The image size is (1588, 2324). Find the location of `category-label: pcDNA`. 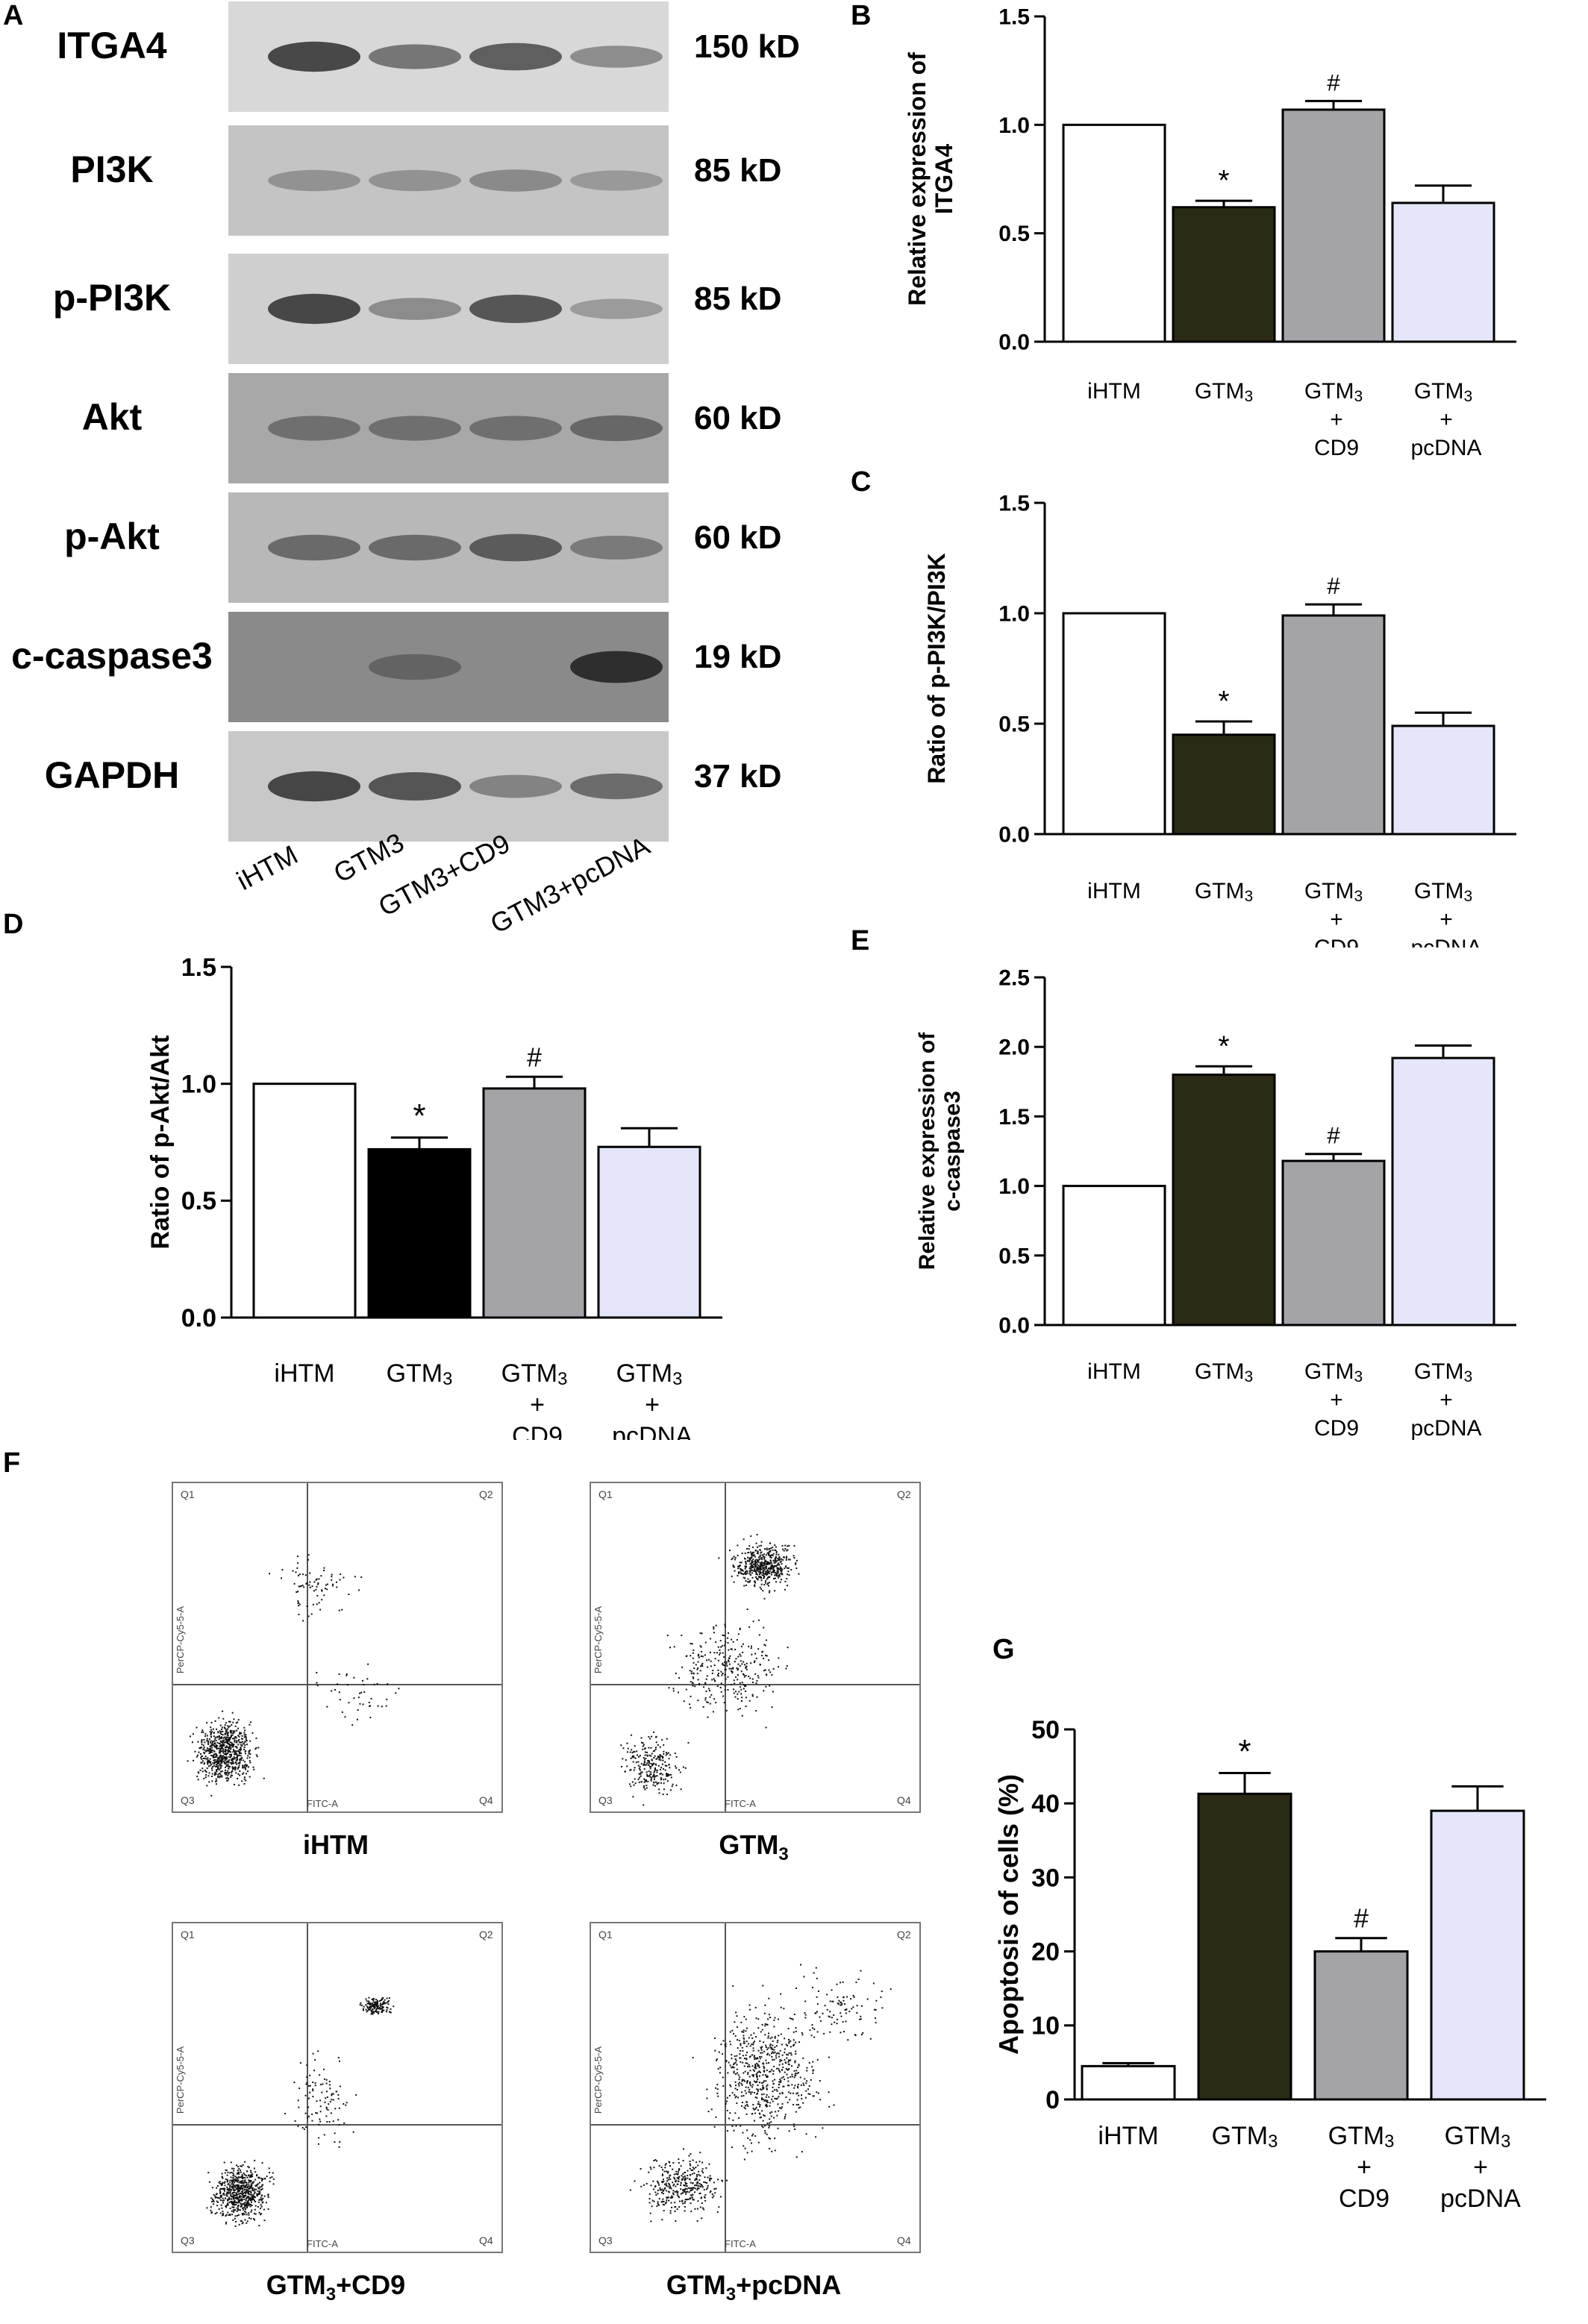

category-label: pcDNA is located at coordinates (1445, 942).